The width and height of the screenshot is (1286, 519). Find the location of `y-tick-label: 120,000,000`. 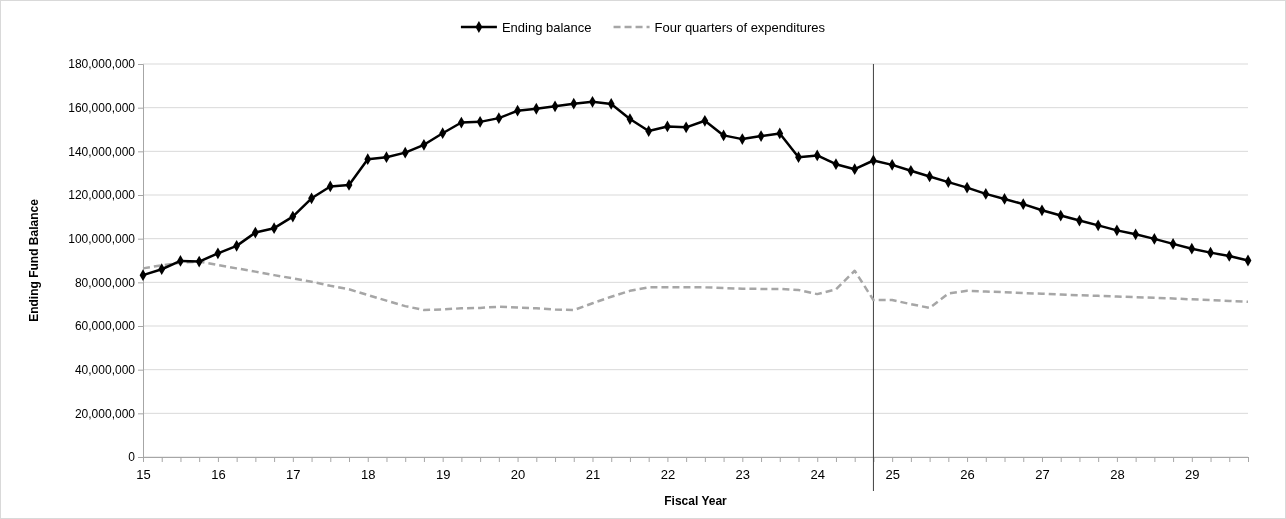

y-tick-label: 120,000,000 is located at coordinates (102, 195).